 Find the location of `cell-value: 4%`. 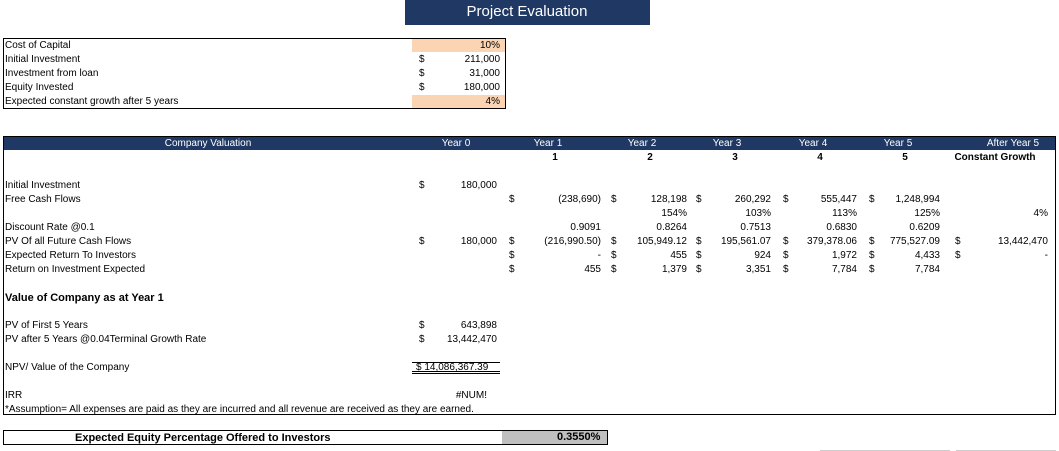

cell-value: 4% is located at coordinates (1040, 213).